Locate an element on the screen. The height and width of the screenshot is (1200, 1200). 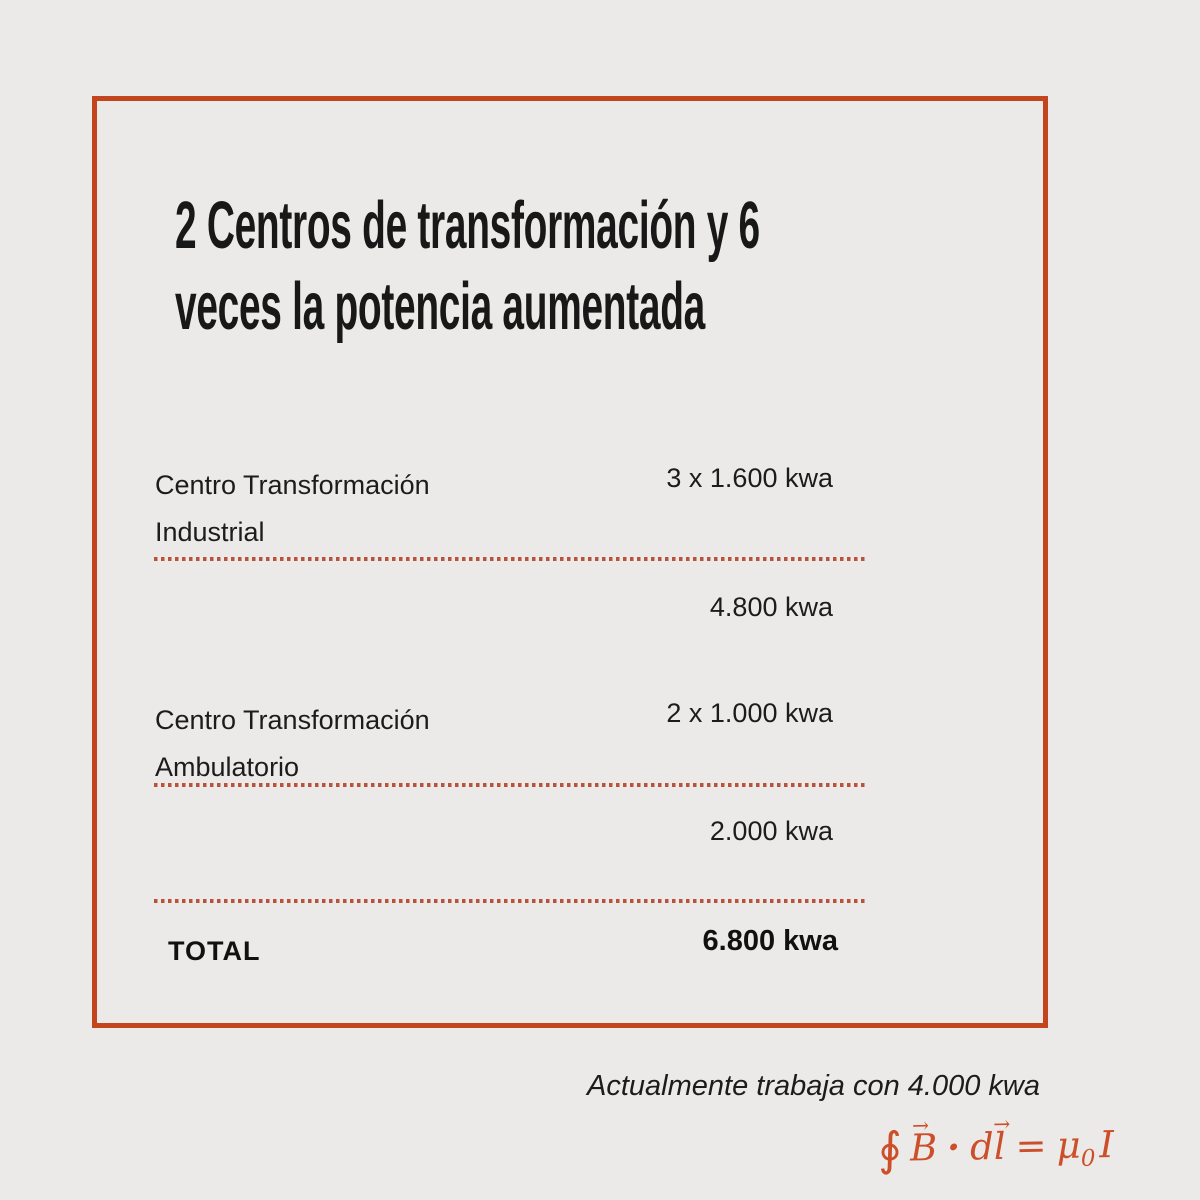
mu-symbol: μ is located at coordinates (1069, 1145).